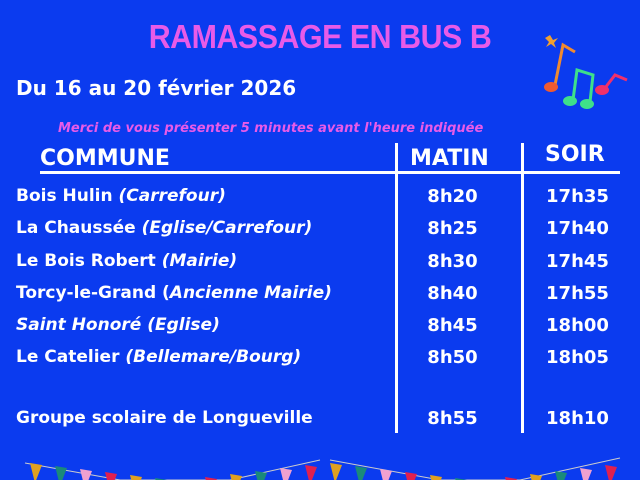 This screenshot has width=640, height=480. What do you see at coordinates (76, 228) in the screenshot?
I see `commune-name: La Chaussée` at bounding box center [76, 228].